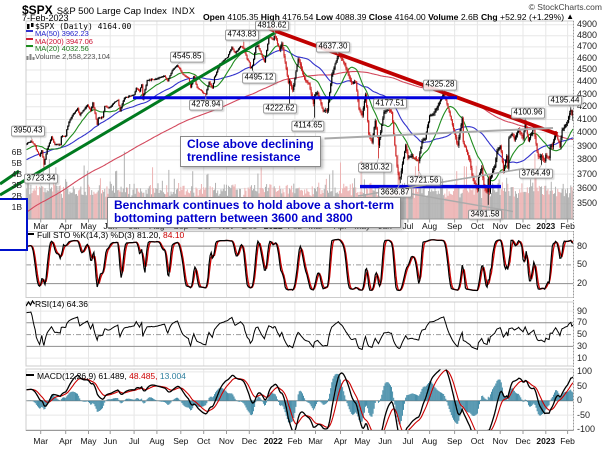  Describe the element at coordinates (61, 304) in the screenshot. I see `rsi-legend-text: RSI(14) 64.36` at that location.